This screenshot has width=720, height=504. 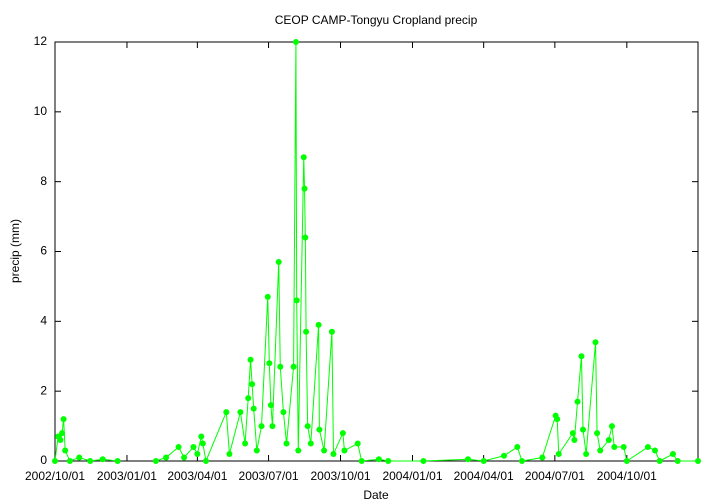 What do you see at coordinates (15, 251) in the screenshot?
I see `y-axis-label: precip (mm)` at bounding box center [15, 251].